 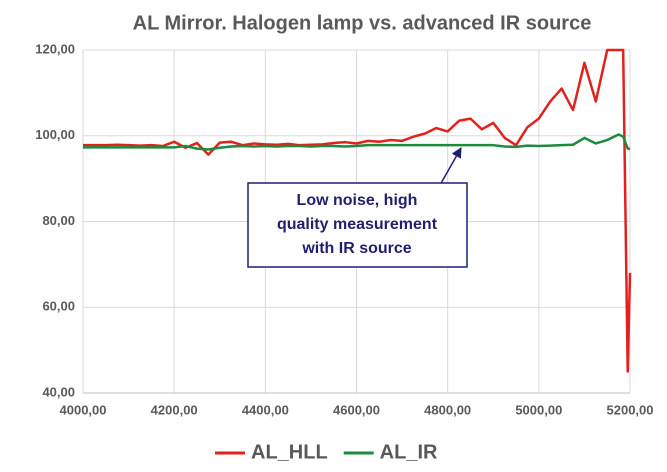 I want to click on annotation-box, so click(x=357, y=225).